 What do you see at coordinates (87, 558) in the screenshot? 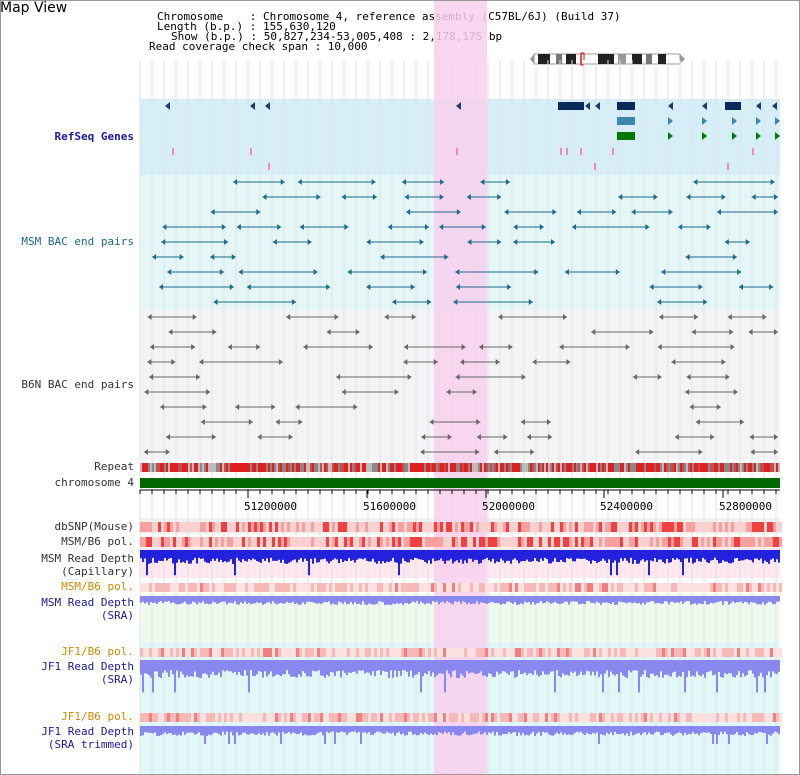
I see `msm-depth-cap-label: MSM Read Depth` at bounding box center [87, 558].